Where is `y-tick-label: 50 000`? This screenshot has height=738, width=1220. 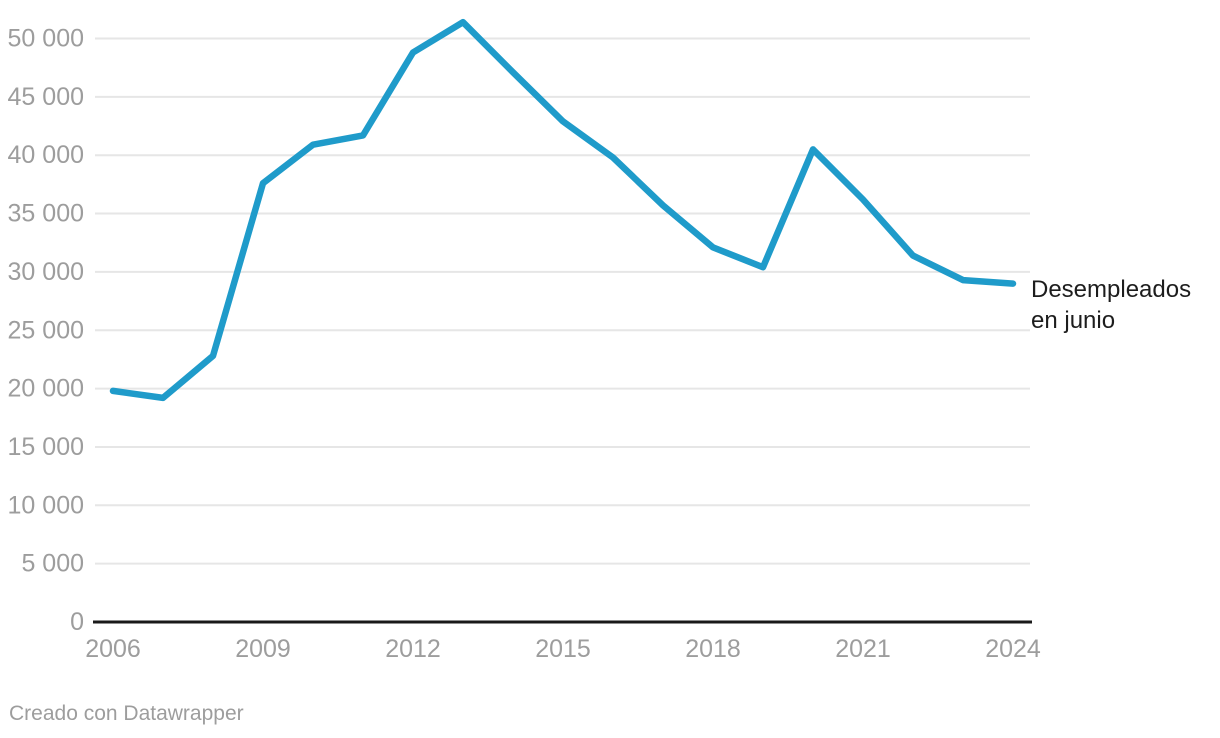
y-tick-label: 50 000 is located at coordinates (46, 39).